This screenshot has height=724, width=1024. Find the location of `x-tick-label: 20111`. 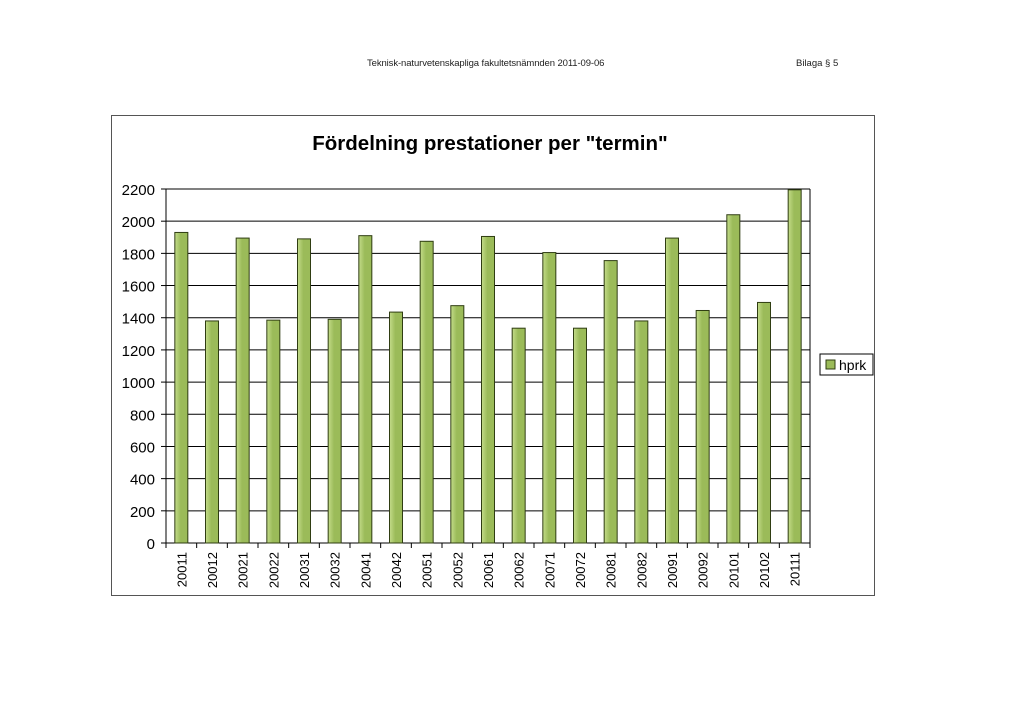

x-tick-label: 20111 is located at coordinates (795, 569).